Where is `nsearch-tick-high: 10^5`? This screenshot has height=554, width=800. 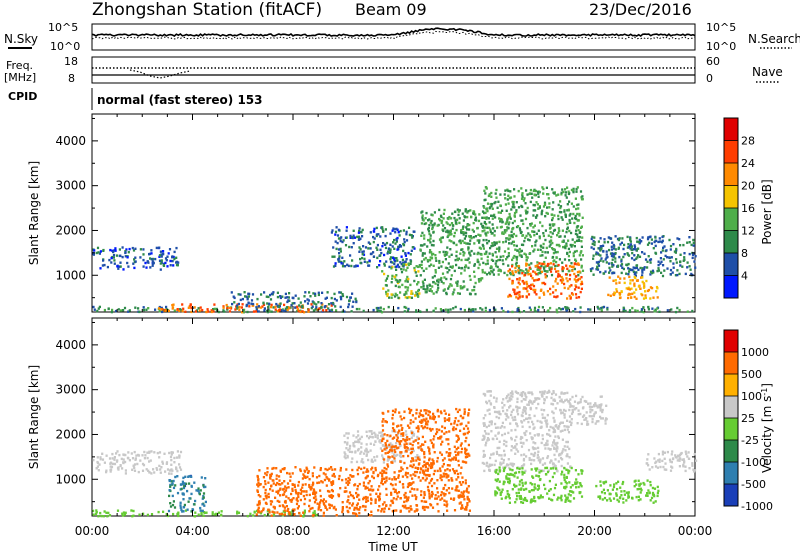
nsearch-tick-high: 10^5 is located at coordinates (721, 27).